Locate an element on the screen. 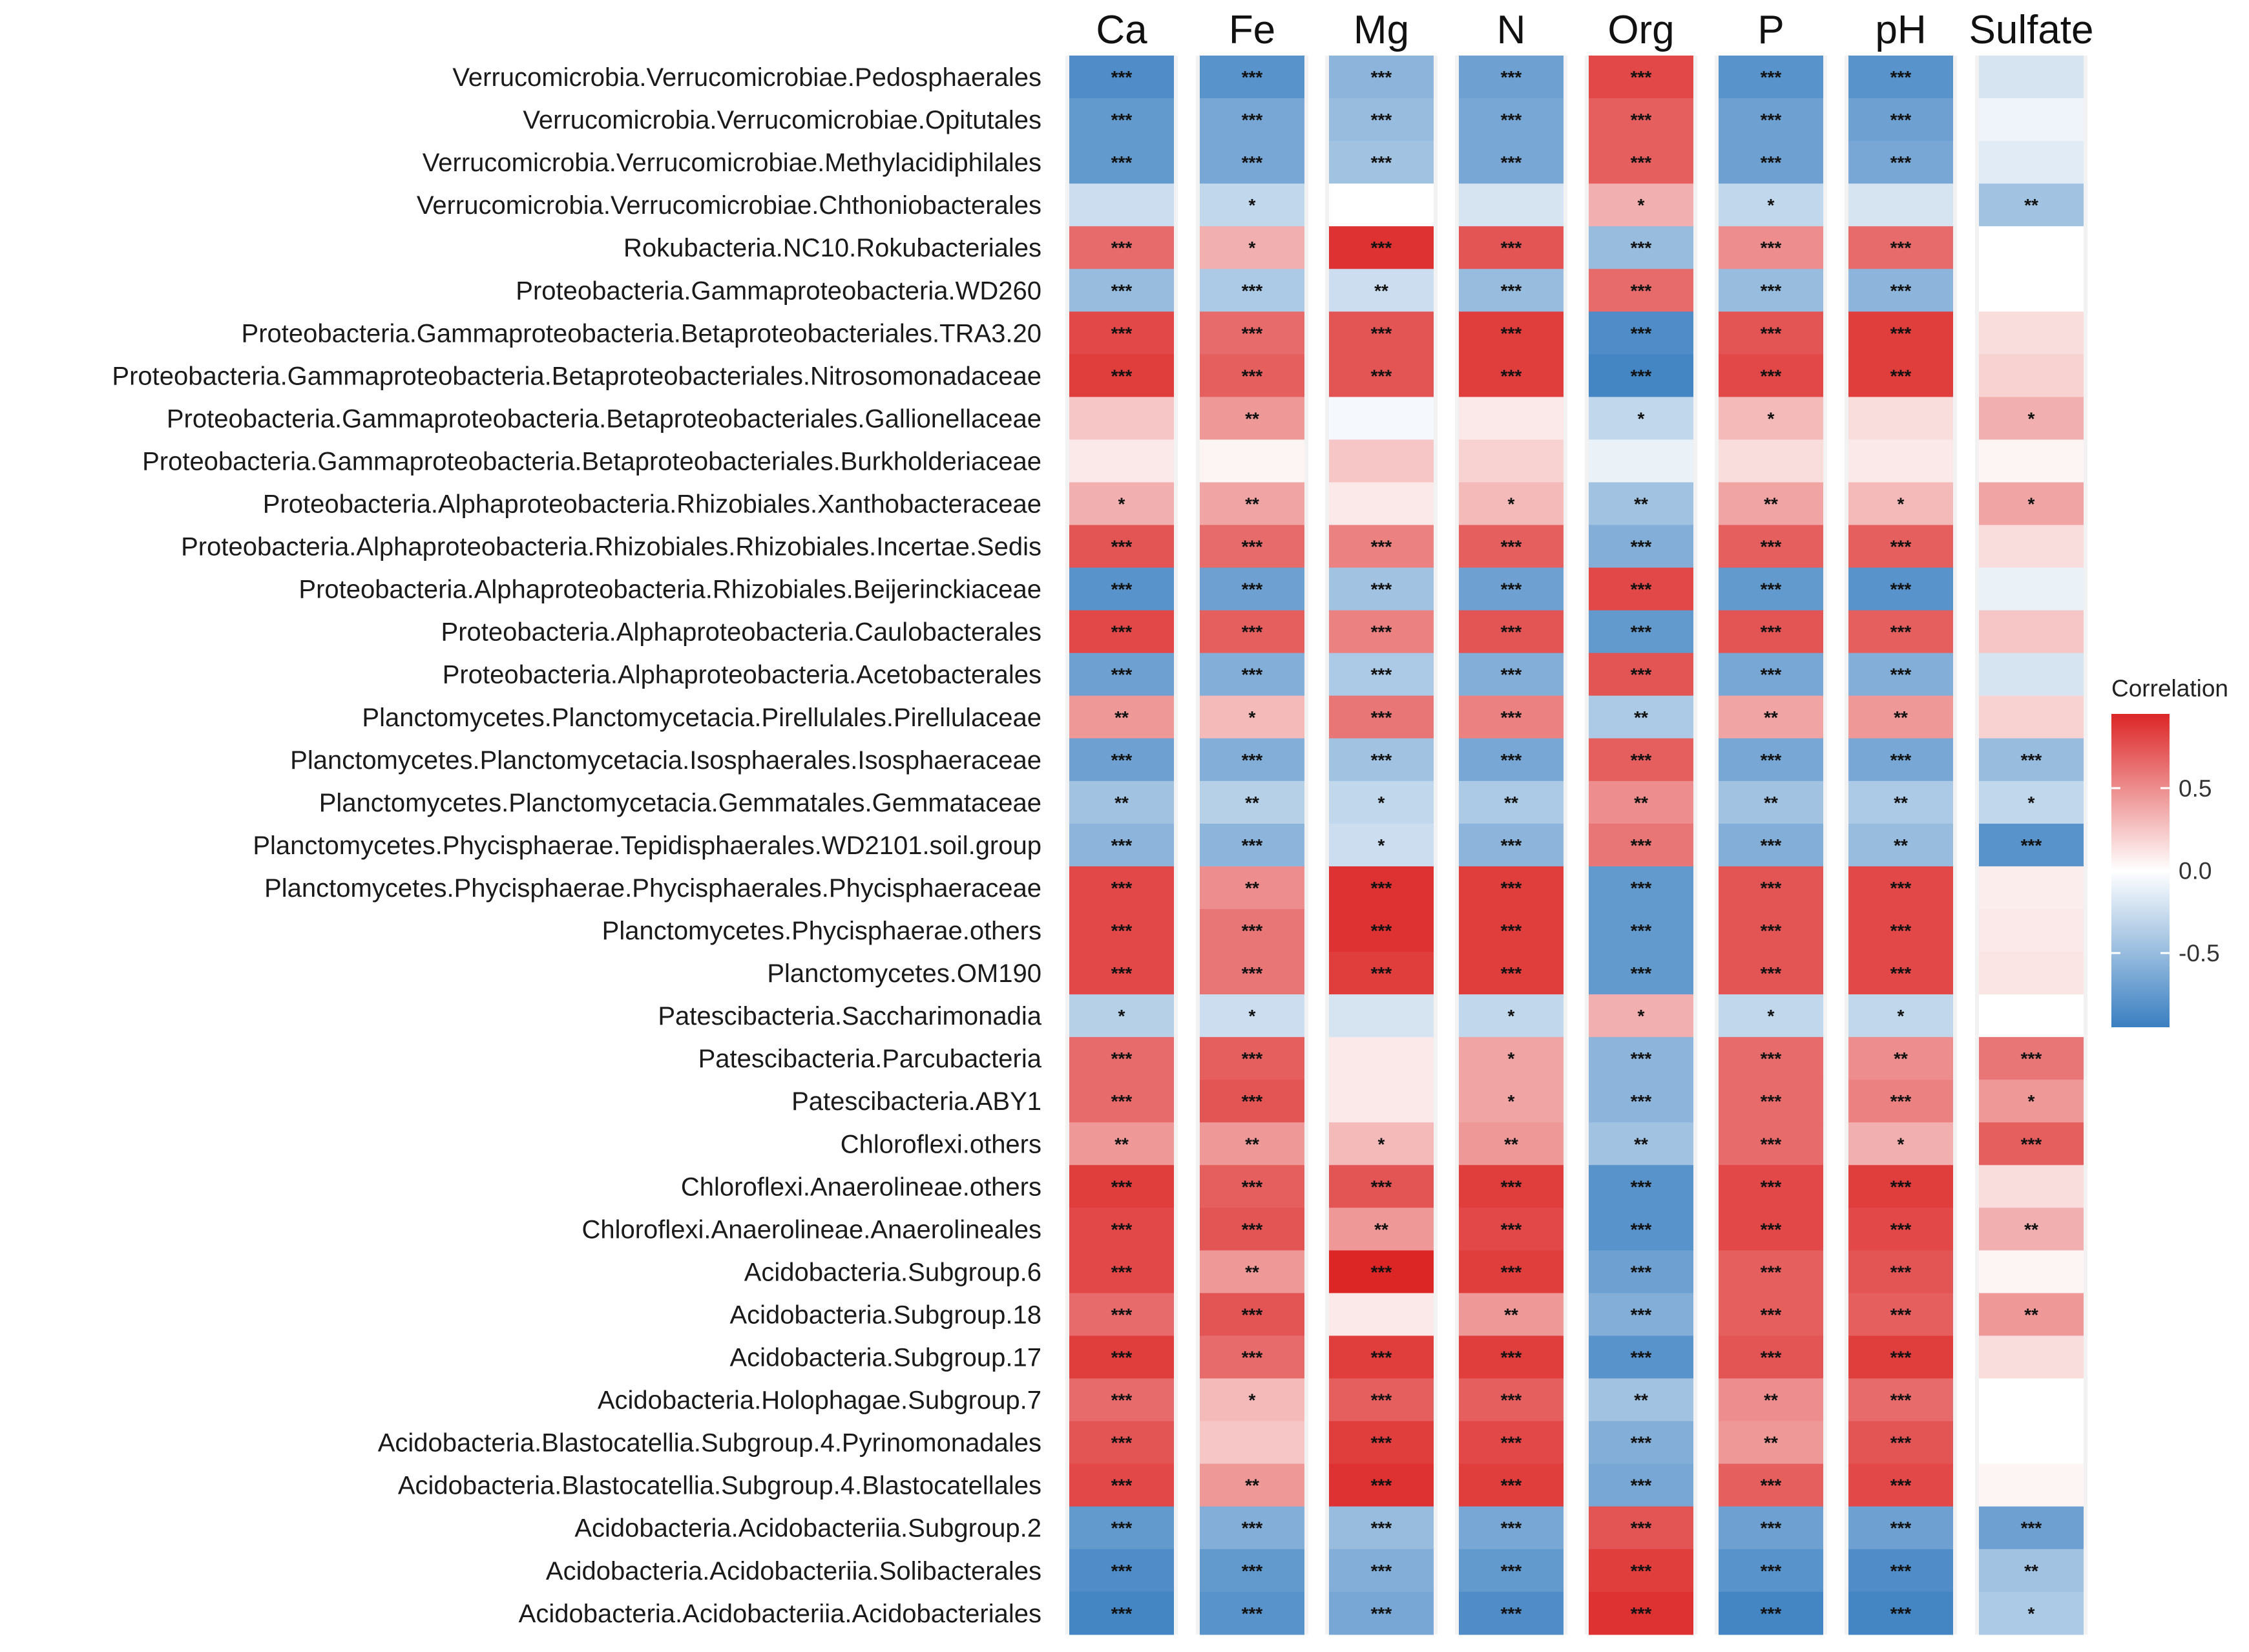 The height and width of the screenshot is (1652, 2249). legend-title: Correlation is located at coordinates (2169, 688).